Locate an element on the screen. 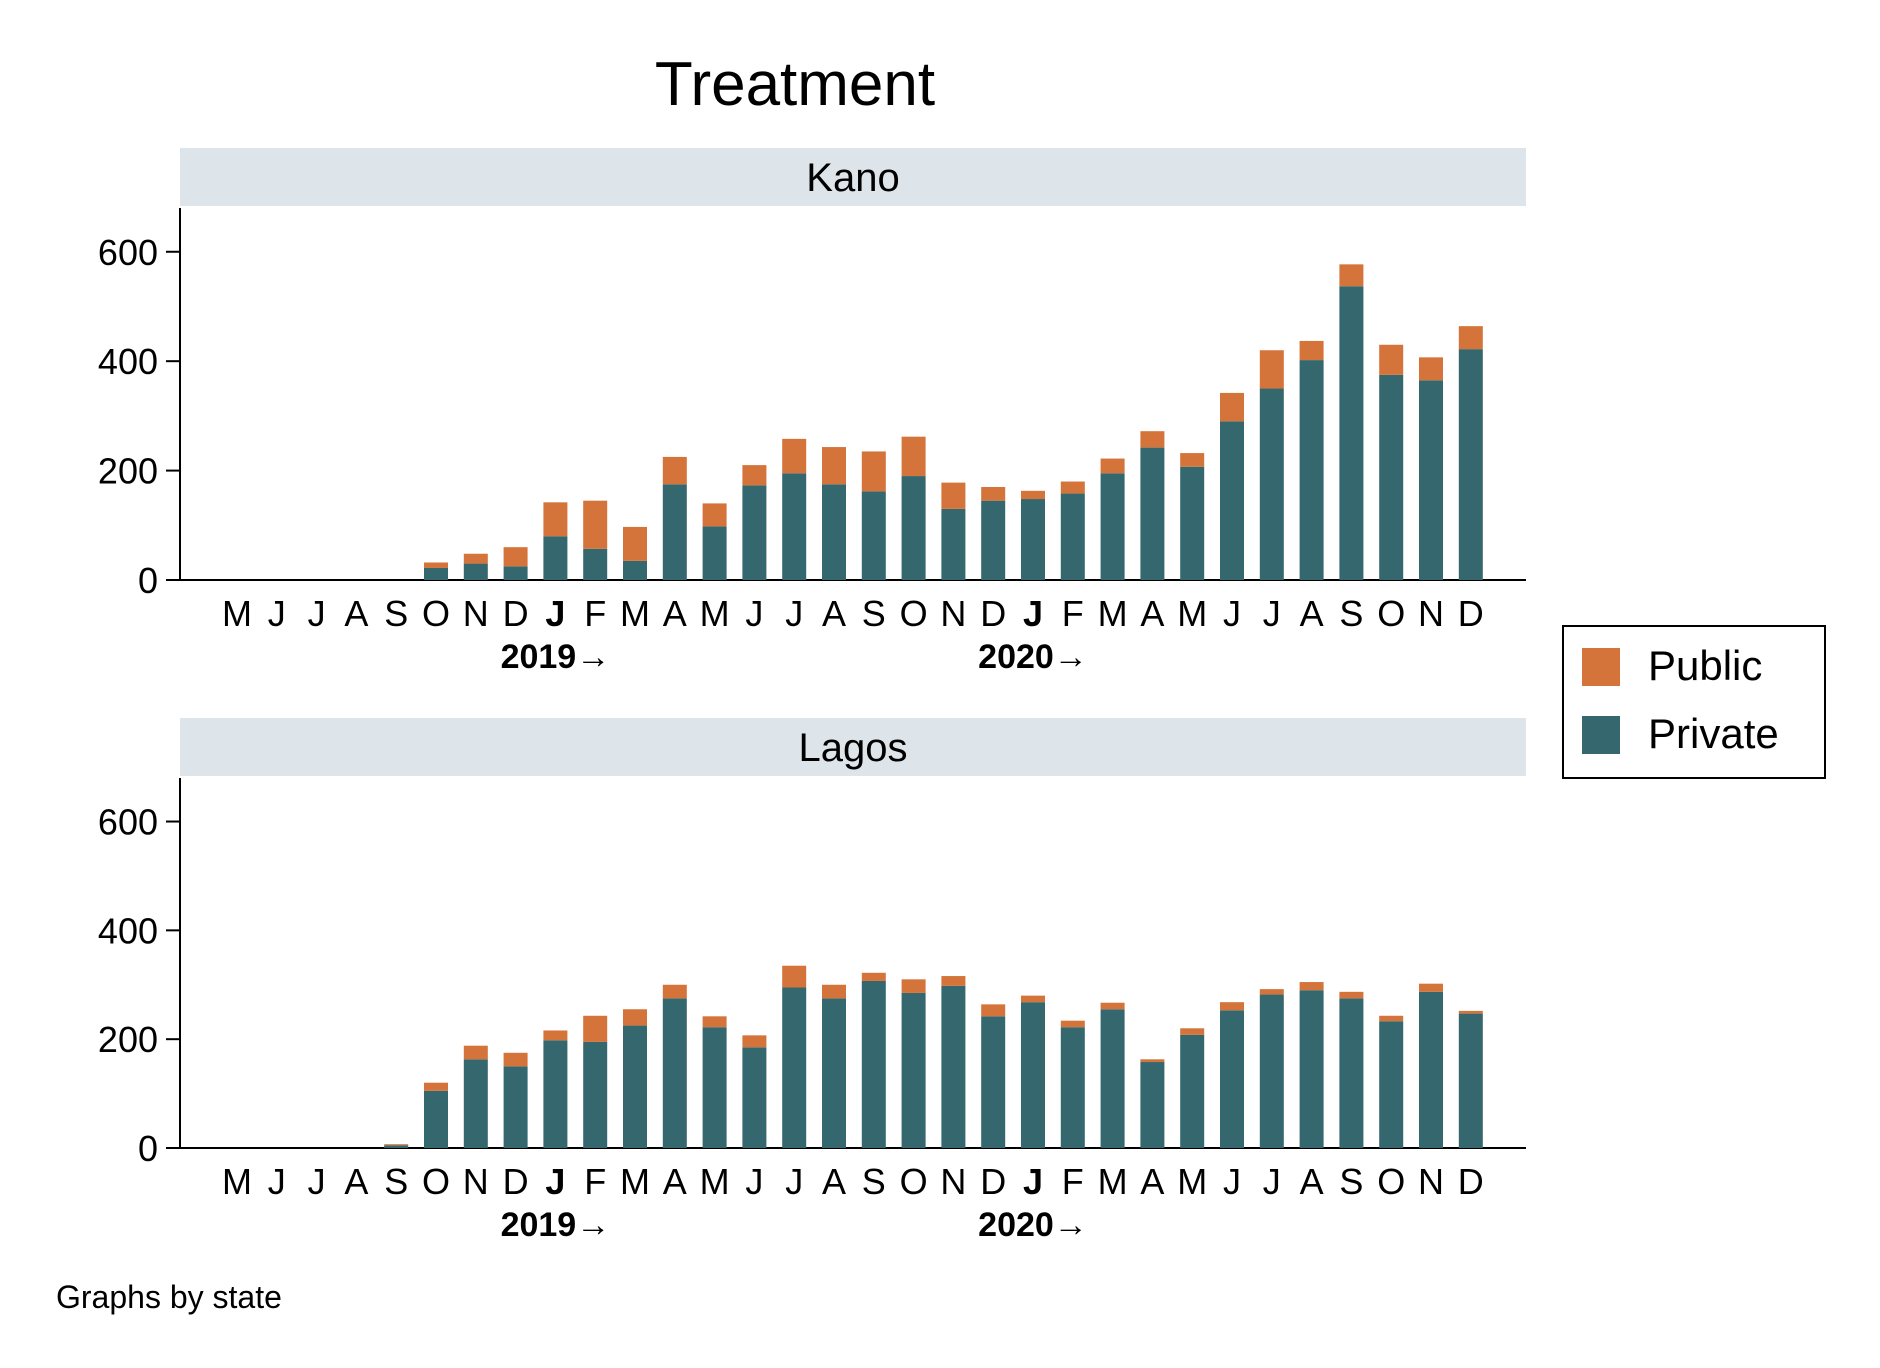 This screenshot has width=1880, height=1368. x-tick-label: F is located at coordinates (595, 613).